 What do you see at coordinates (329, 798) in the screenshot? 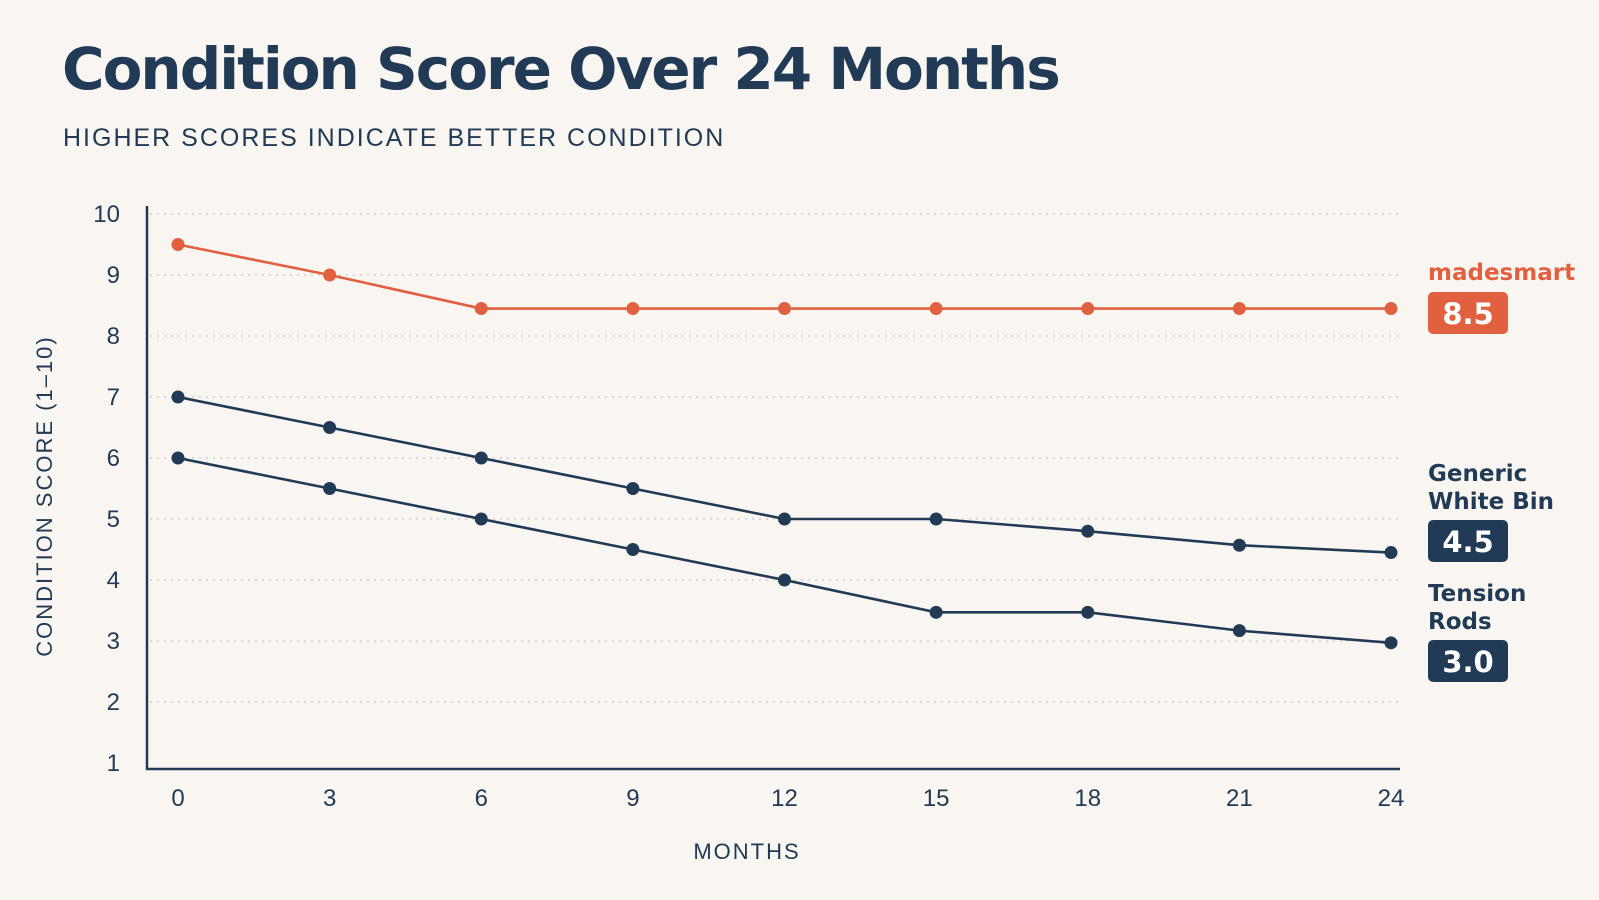
I see `x-tick-label: 3` at bounding box center [329, 798].